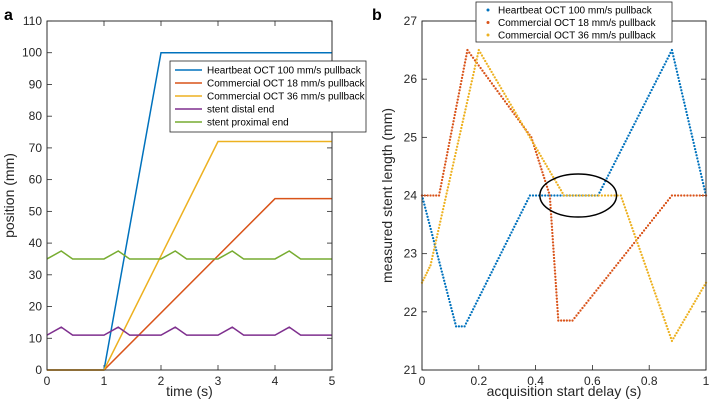 The height and width of the screenshot is (409, 709). I want to click on chart-a-y-tick-label: 60, so click(36, 180).